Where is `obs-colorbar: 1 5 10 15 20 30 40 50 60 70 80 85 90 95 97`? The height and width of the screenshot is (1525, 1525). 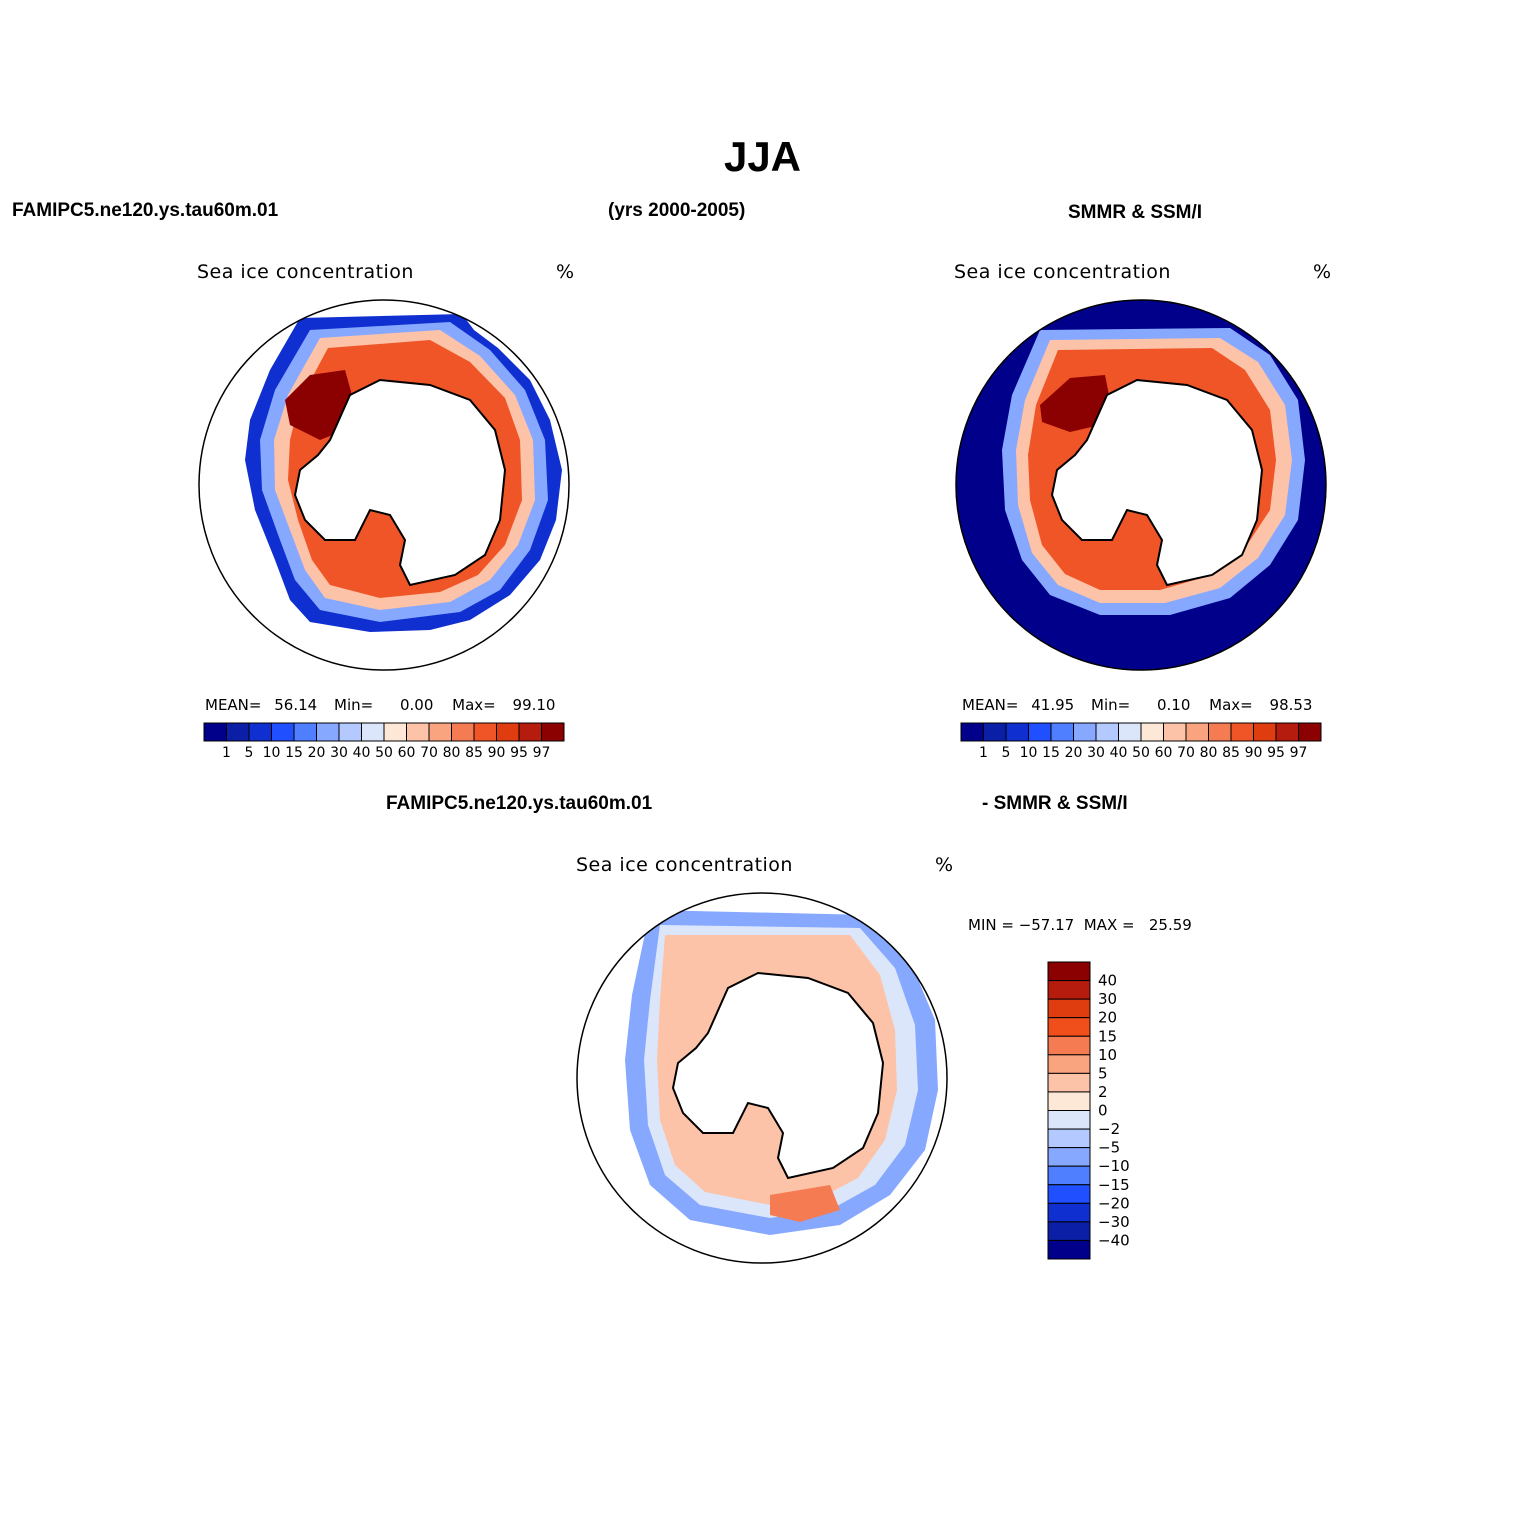 obs-colorbar: 1 5 10 15 20 30 40 50 60 70 80 85 90 95 97 is located at coordinates (1141, 741).